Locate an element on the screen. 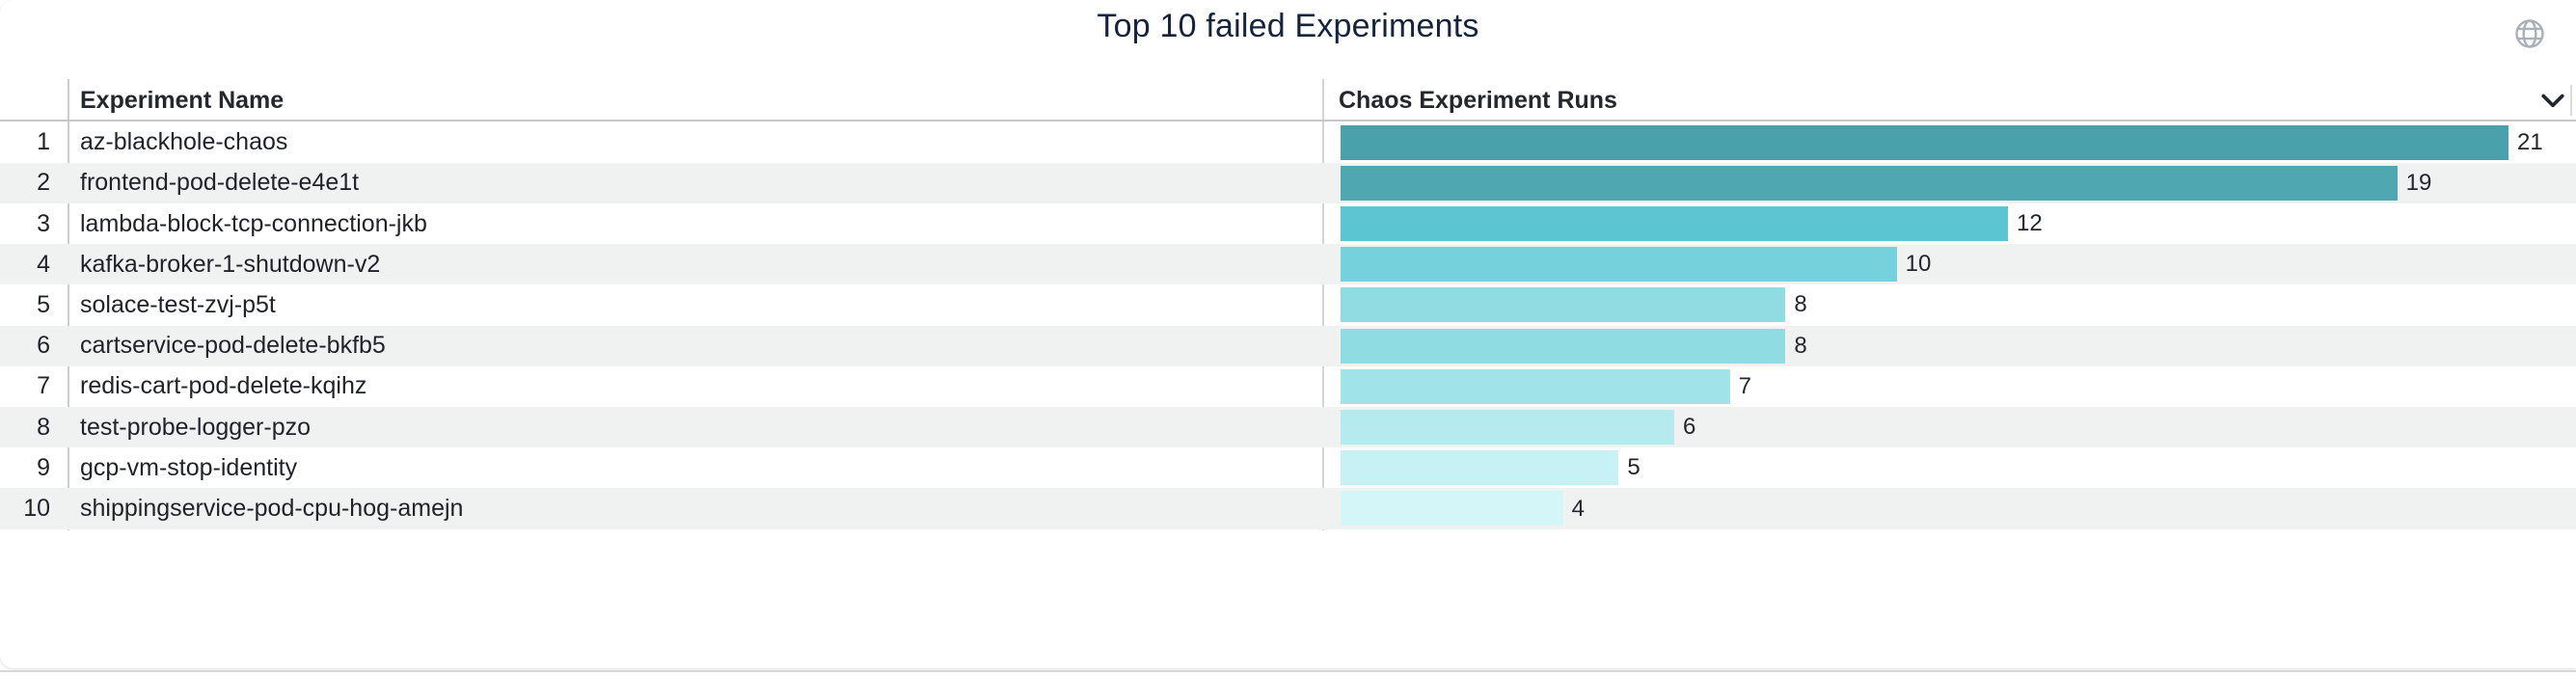  experiment-name: az-blackhole-chaos is located at coordinates (184, 142).